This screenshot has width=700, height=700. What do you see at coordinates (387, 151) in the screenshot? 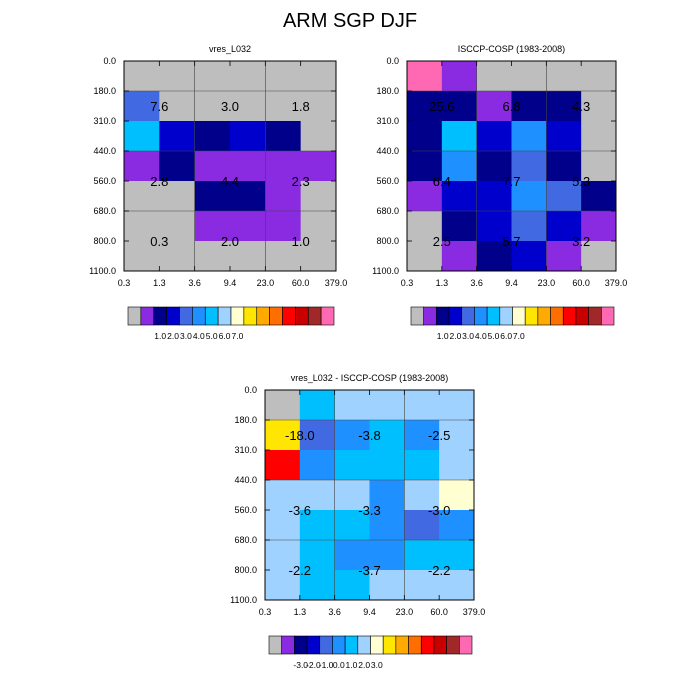
I see `y-tick-label-isccp-3: 440.0` at bounding box center [387, 151].